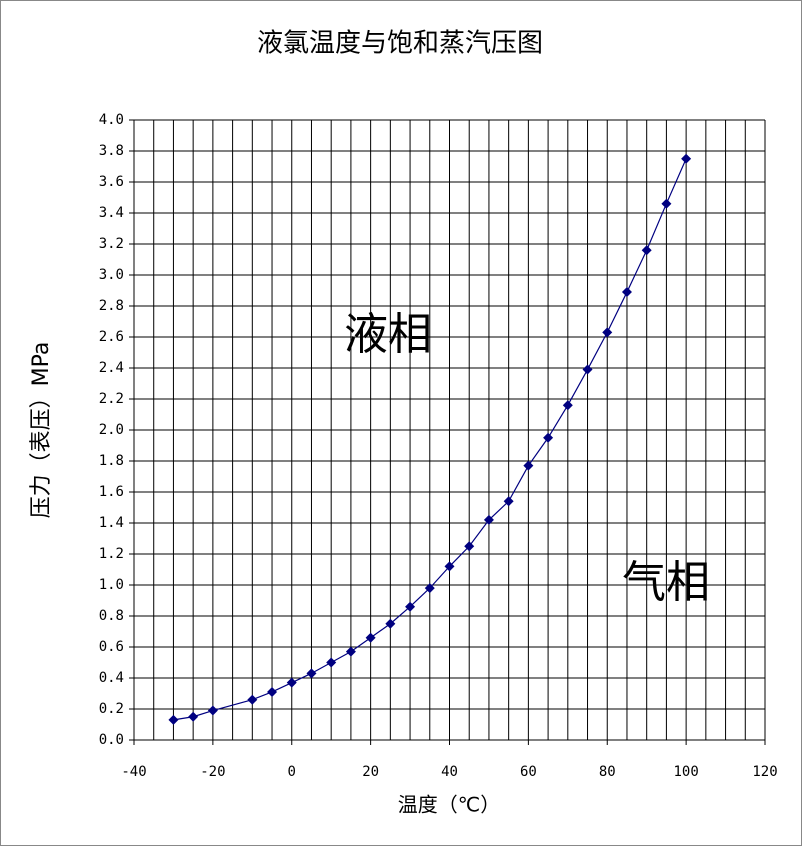 Image resolution: width=802 pixels, height=846 pixels. I want to click on x-tick-label: -40, so click(133, 772).